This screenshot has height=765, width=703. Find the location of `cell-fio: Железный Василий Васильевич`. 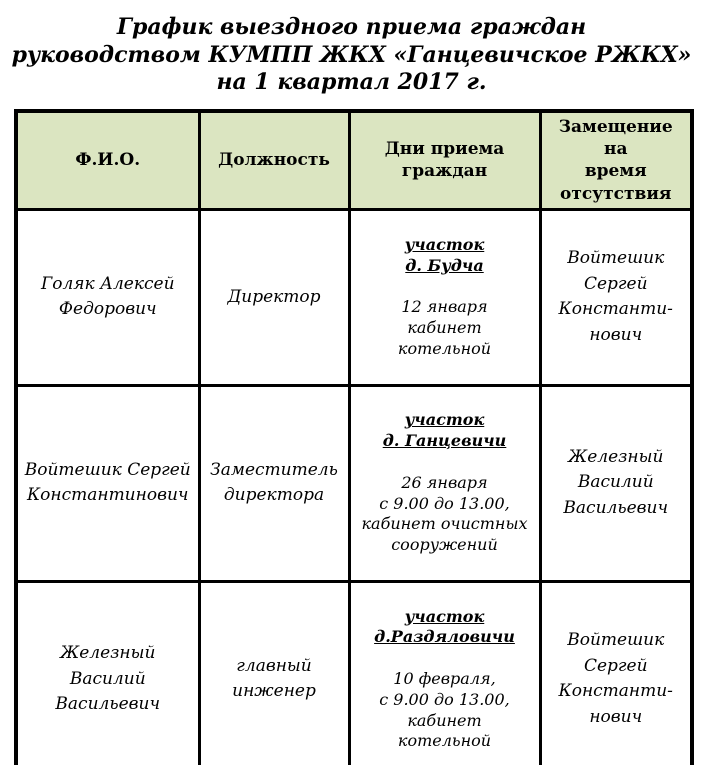

cell-fio: Железный Василий Васильевич is located at coordinates (107, 672).